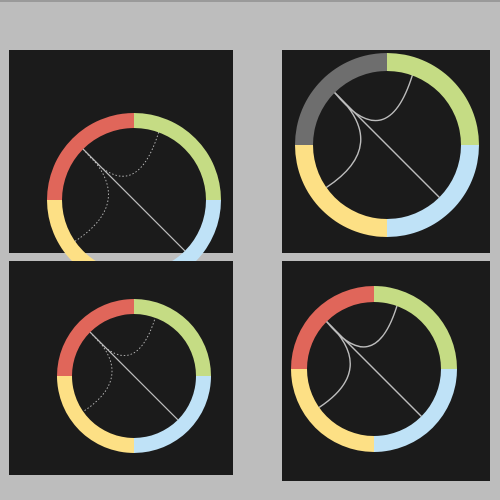 This screenshot has height=500, width=500. Describe the element at coordinates (122, 336) in the screenshot. I see `arc-connector-right` at that location.